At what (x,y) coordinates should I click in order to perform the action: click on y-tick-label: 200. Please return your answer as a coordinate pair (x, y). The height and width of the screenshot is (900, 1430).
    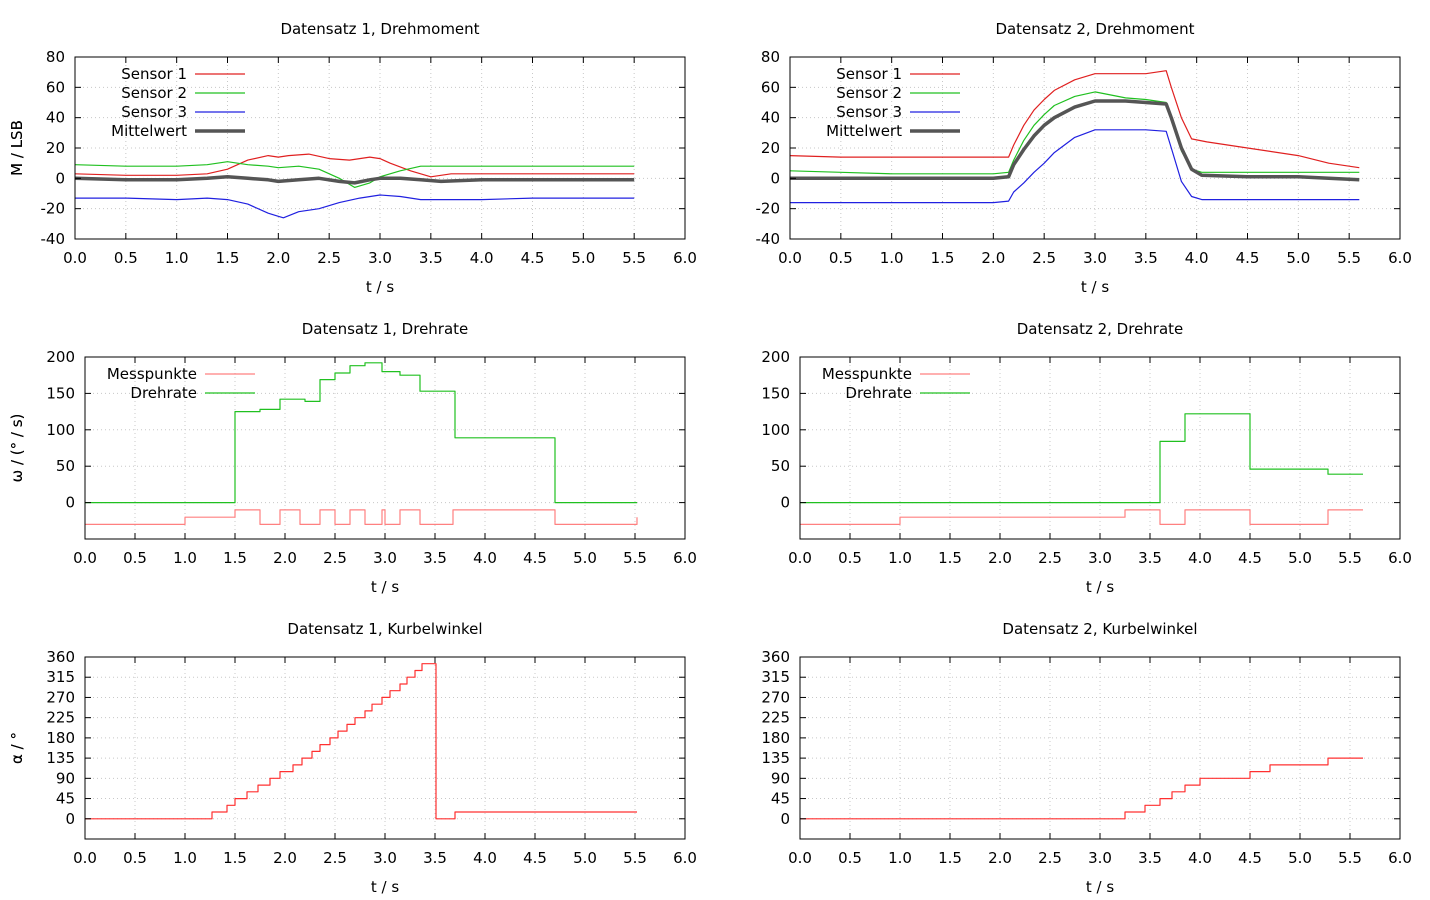
    Looking at the image, I should click on (60, 357).